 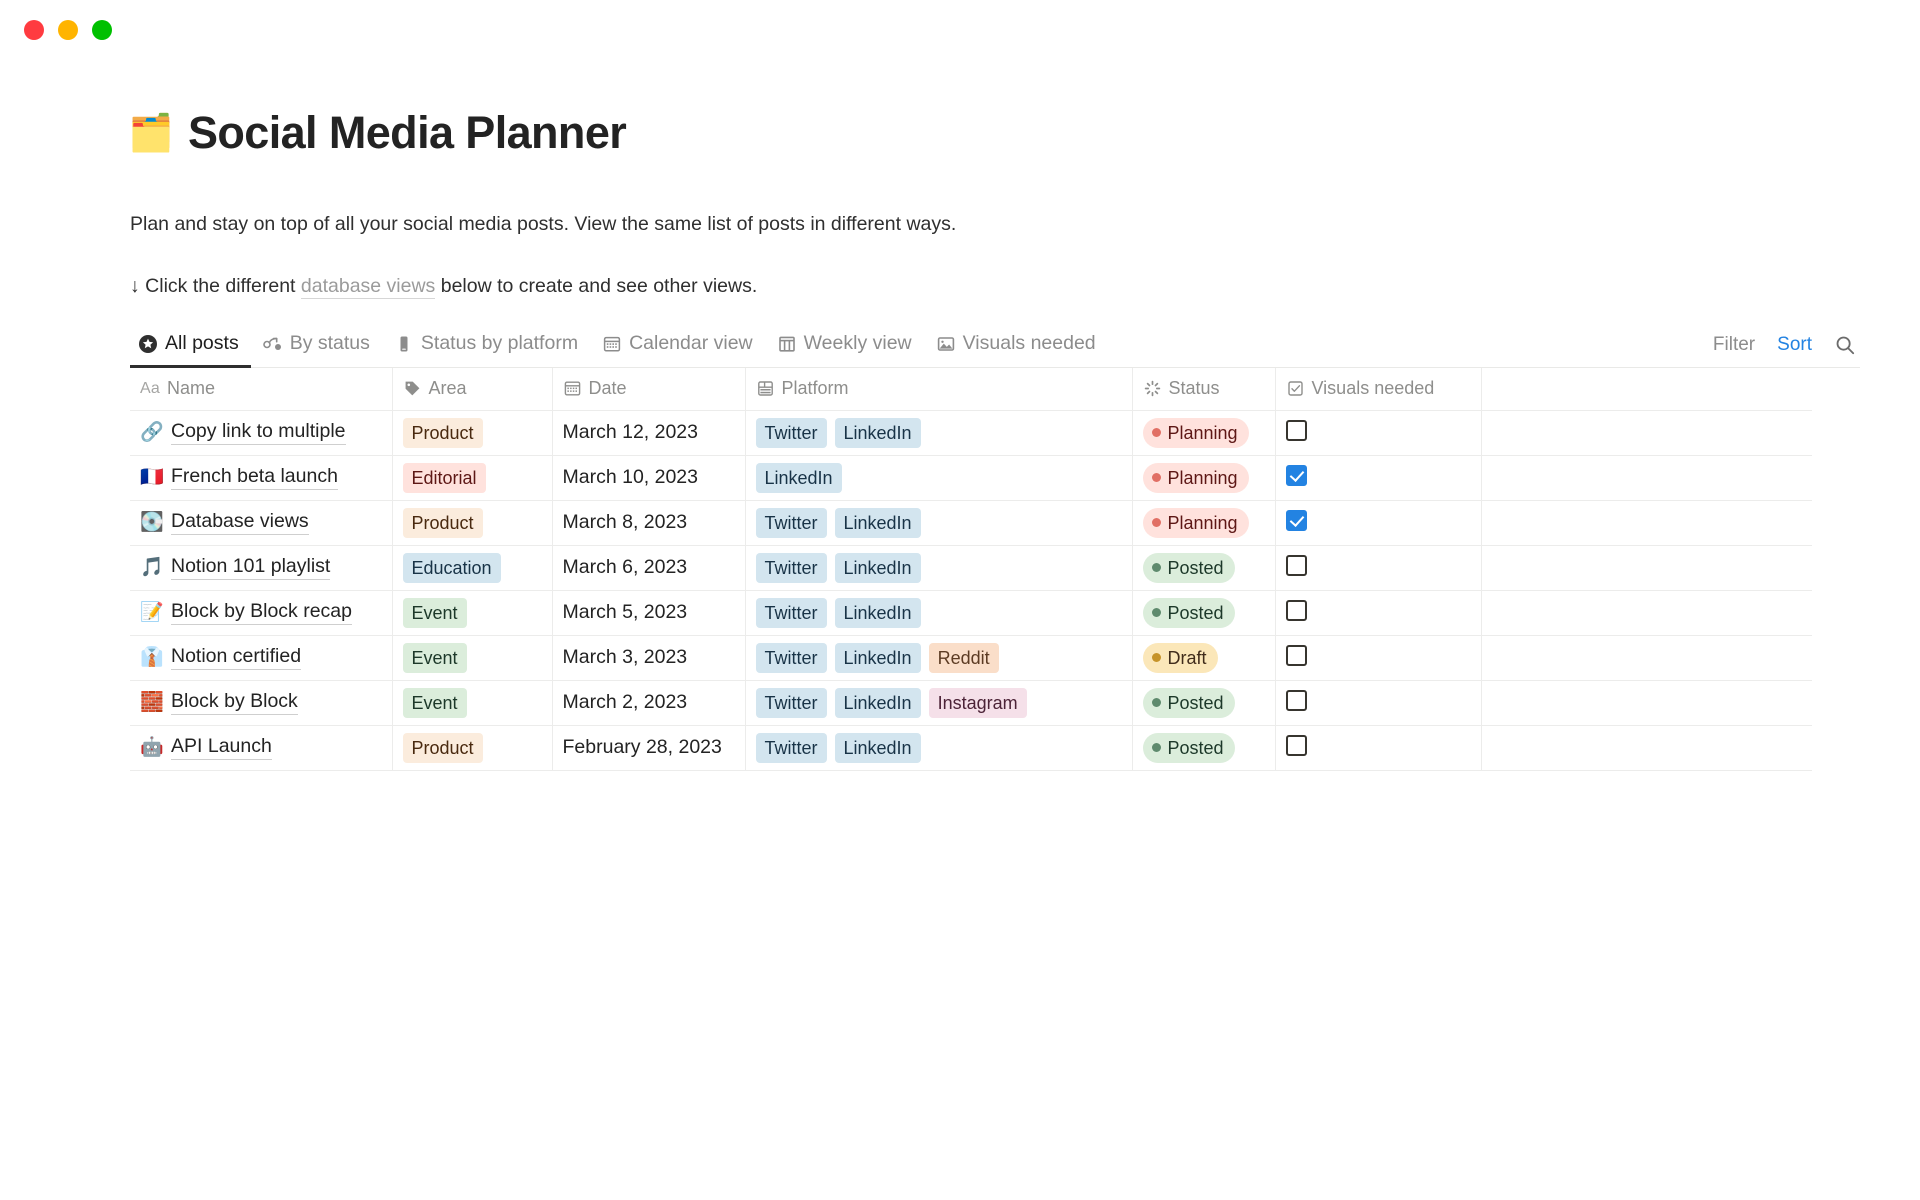 I want to click on row-title: Block by Block recap, so click(x=261, y=613).